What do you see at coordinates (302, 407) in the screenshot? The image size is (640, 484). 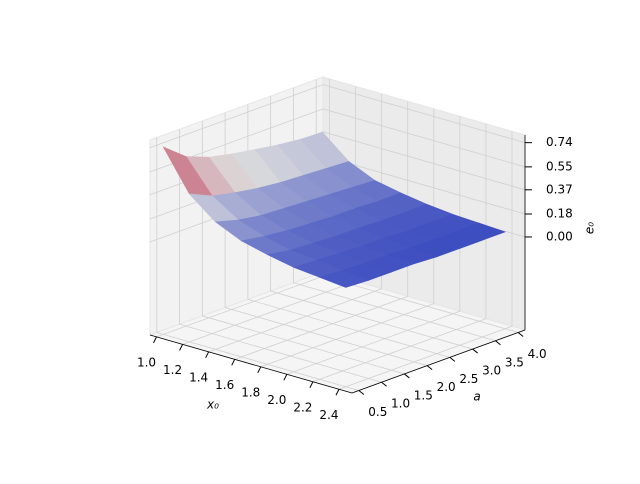 I see `x-tick-label: 2.2` at bounding box center [302, 407].